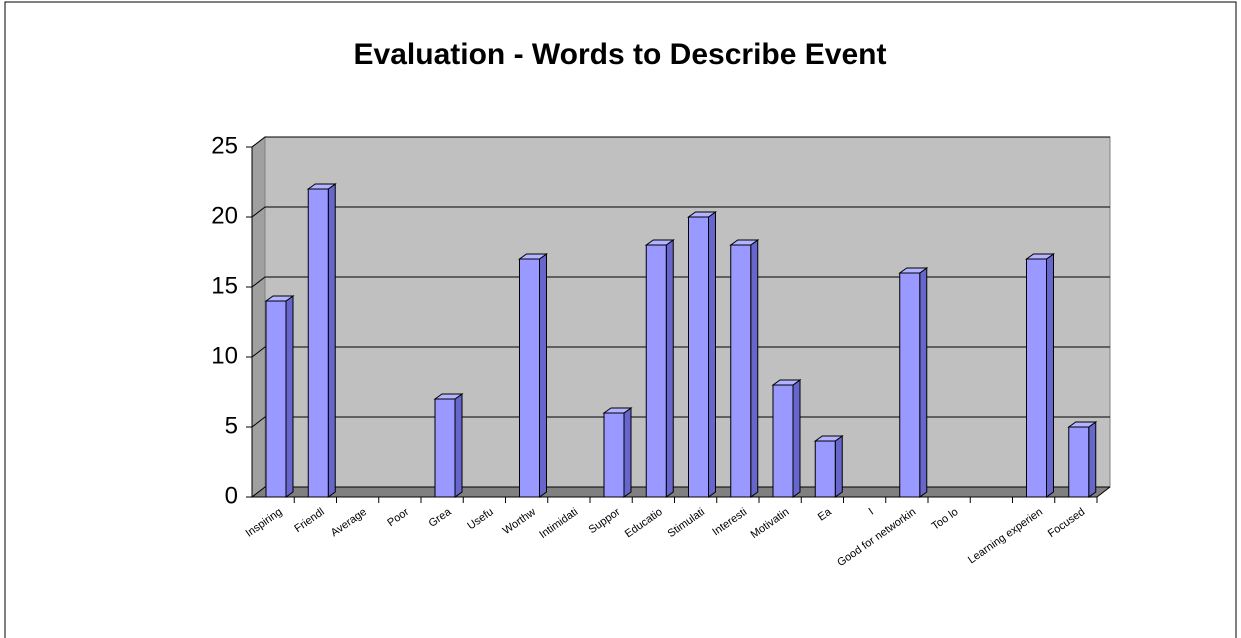 The image size is (1241, 638). What do you see at coordinates (224, 145) in the screenshot?
I see `y-tick-label: 25` at bounding box center [224, 145].